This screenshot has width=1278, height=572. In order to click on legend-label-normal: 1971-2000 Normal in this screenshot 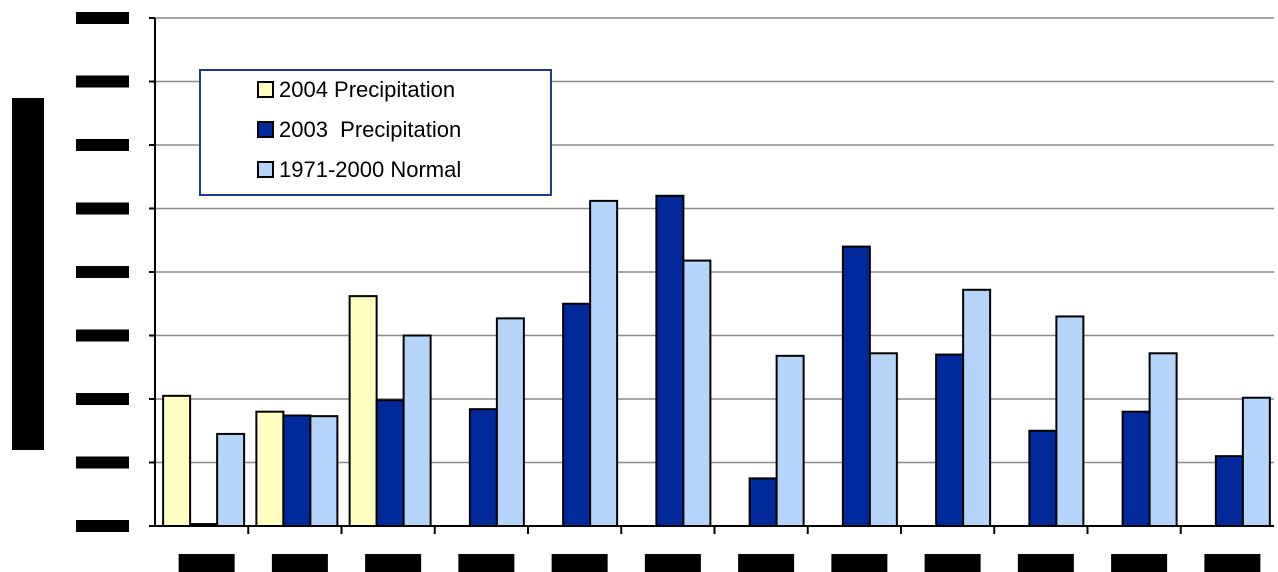, I will do `click(370, 169)`.